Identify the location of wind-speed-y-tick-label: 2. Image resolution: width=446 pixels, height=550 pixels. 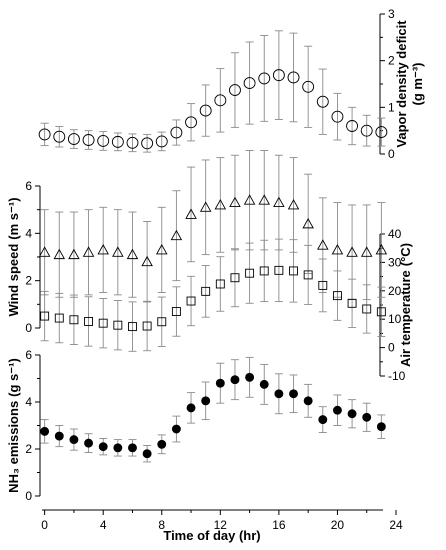
(28, 281).